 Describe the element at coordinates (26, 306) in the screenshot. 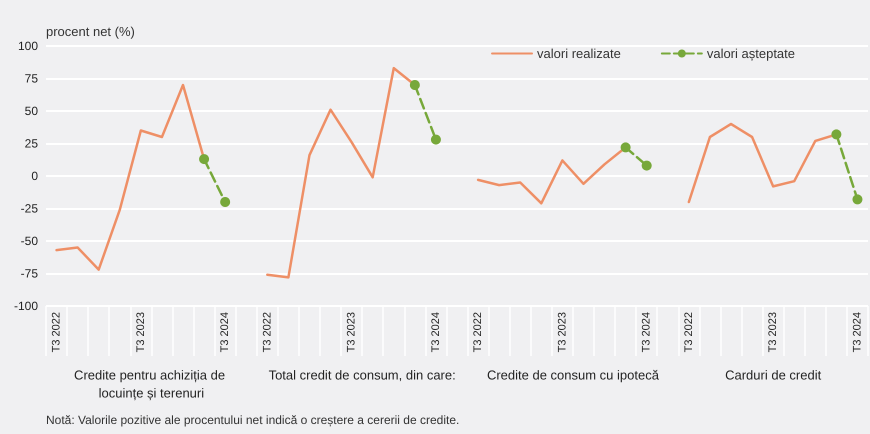

I see `y-tick-label: -100` at that location.